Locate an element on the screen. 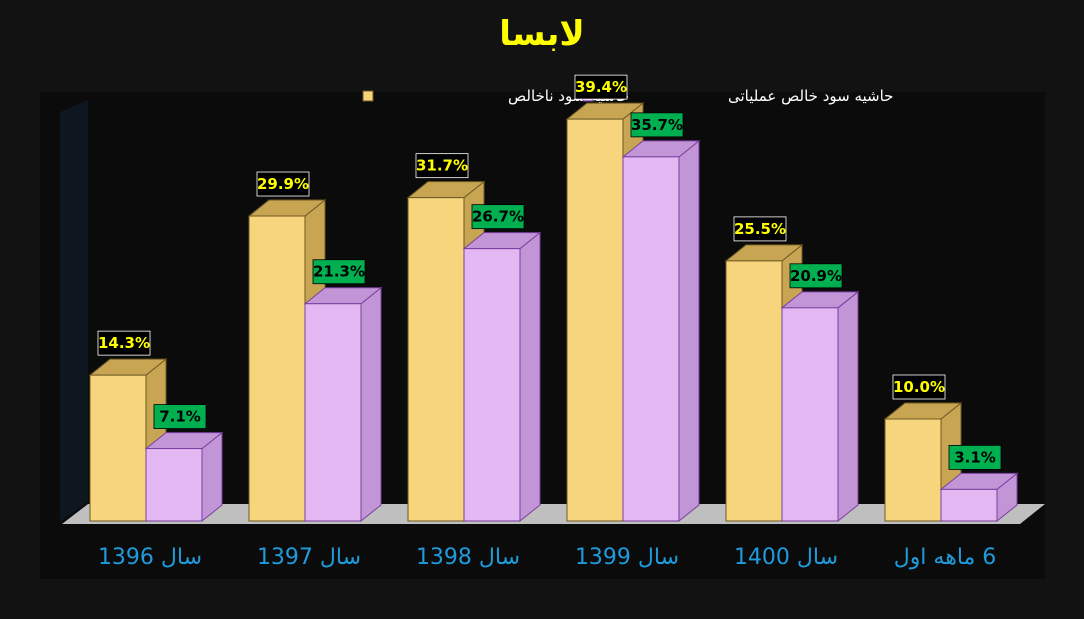 The image size is (1084, 619). category-label-1: سال 1396 is located at coordinates (150, 557).